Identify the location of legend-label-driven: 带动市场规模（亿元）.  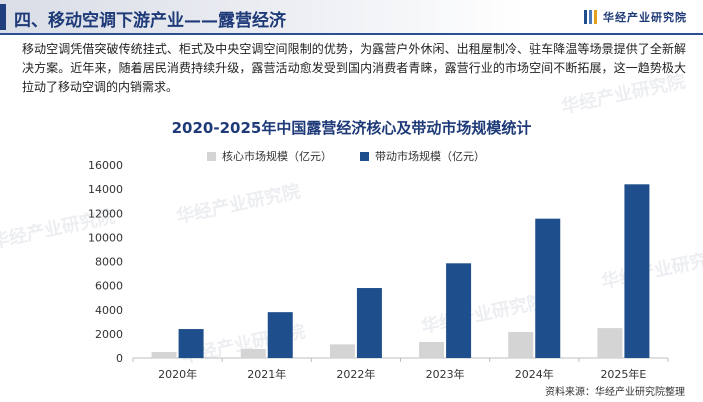
(430, 156).